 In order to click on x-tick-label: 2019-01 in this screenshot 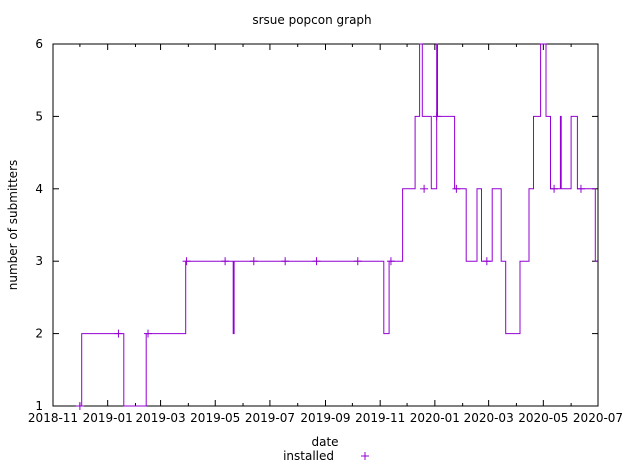, I will do `click(108, 418)`.